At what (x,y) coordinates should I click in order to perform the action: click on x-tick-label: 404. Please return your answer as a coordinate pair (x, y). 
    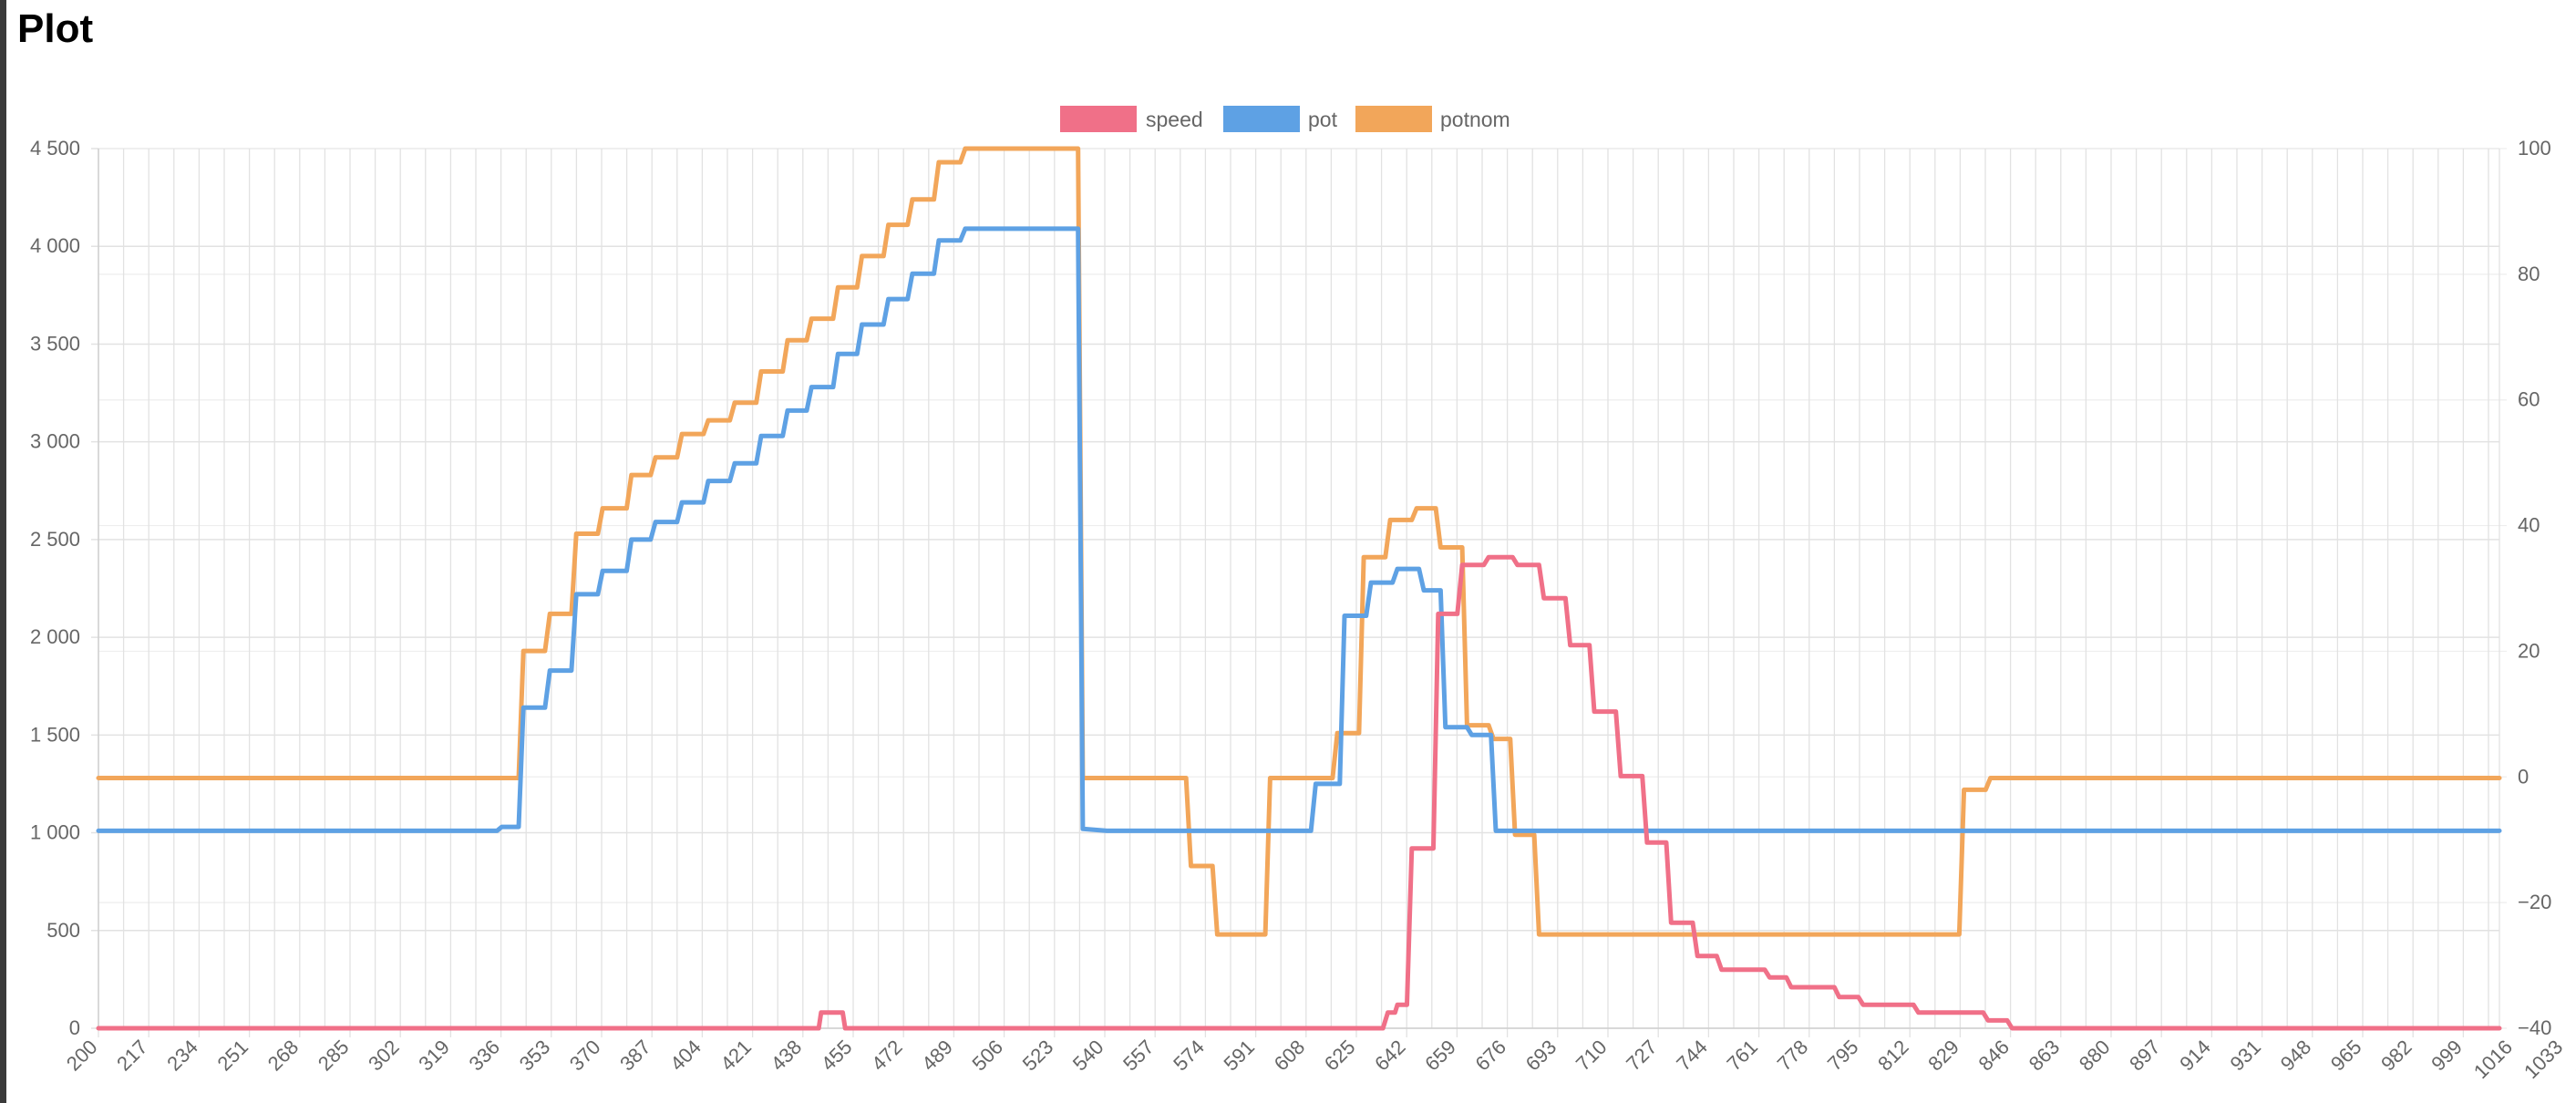
    Looking at the image, I should click on (685, 1056).